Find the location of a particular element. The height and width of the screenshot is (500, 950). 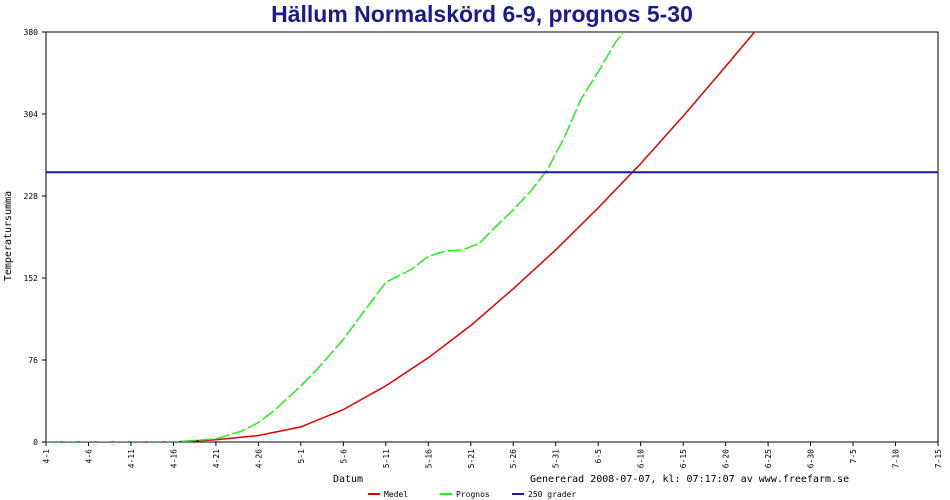

y-axis-label: Temperatursumma is located at coordinates (8, 236).